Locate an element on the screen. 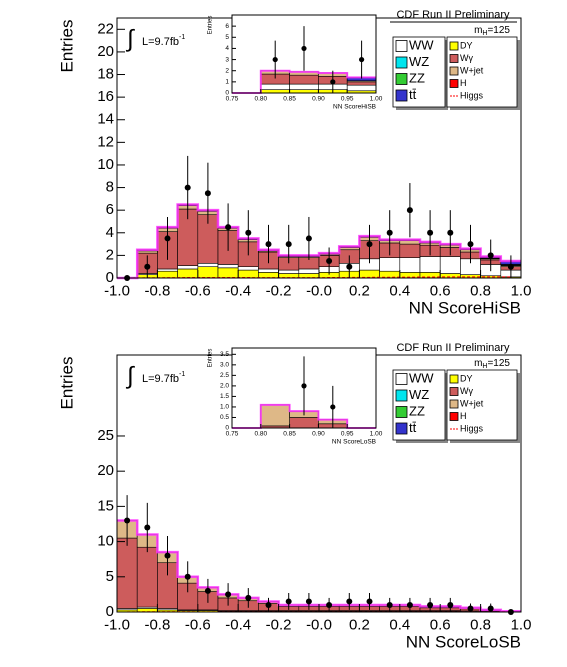 This screenshot has height=667, width=567. chart-title: CDF Run II Preliminary is located at coordinates (453, 15).